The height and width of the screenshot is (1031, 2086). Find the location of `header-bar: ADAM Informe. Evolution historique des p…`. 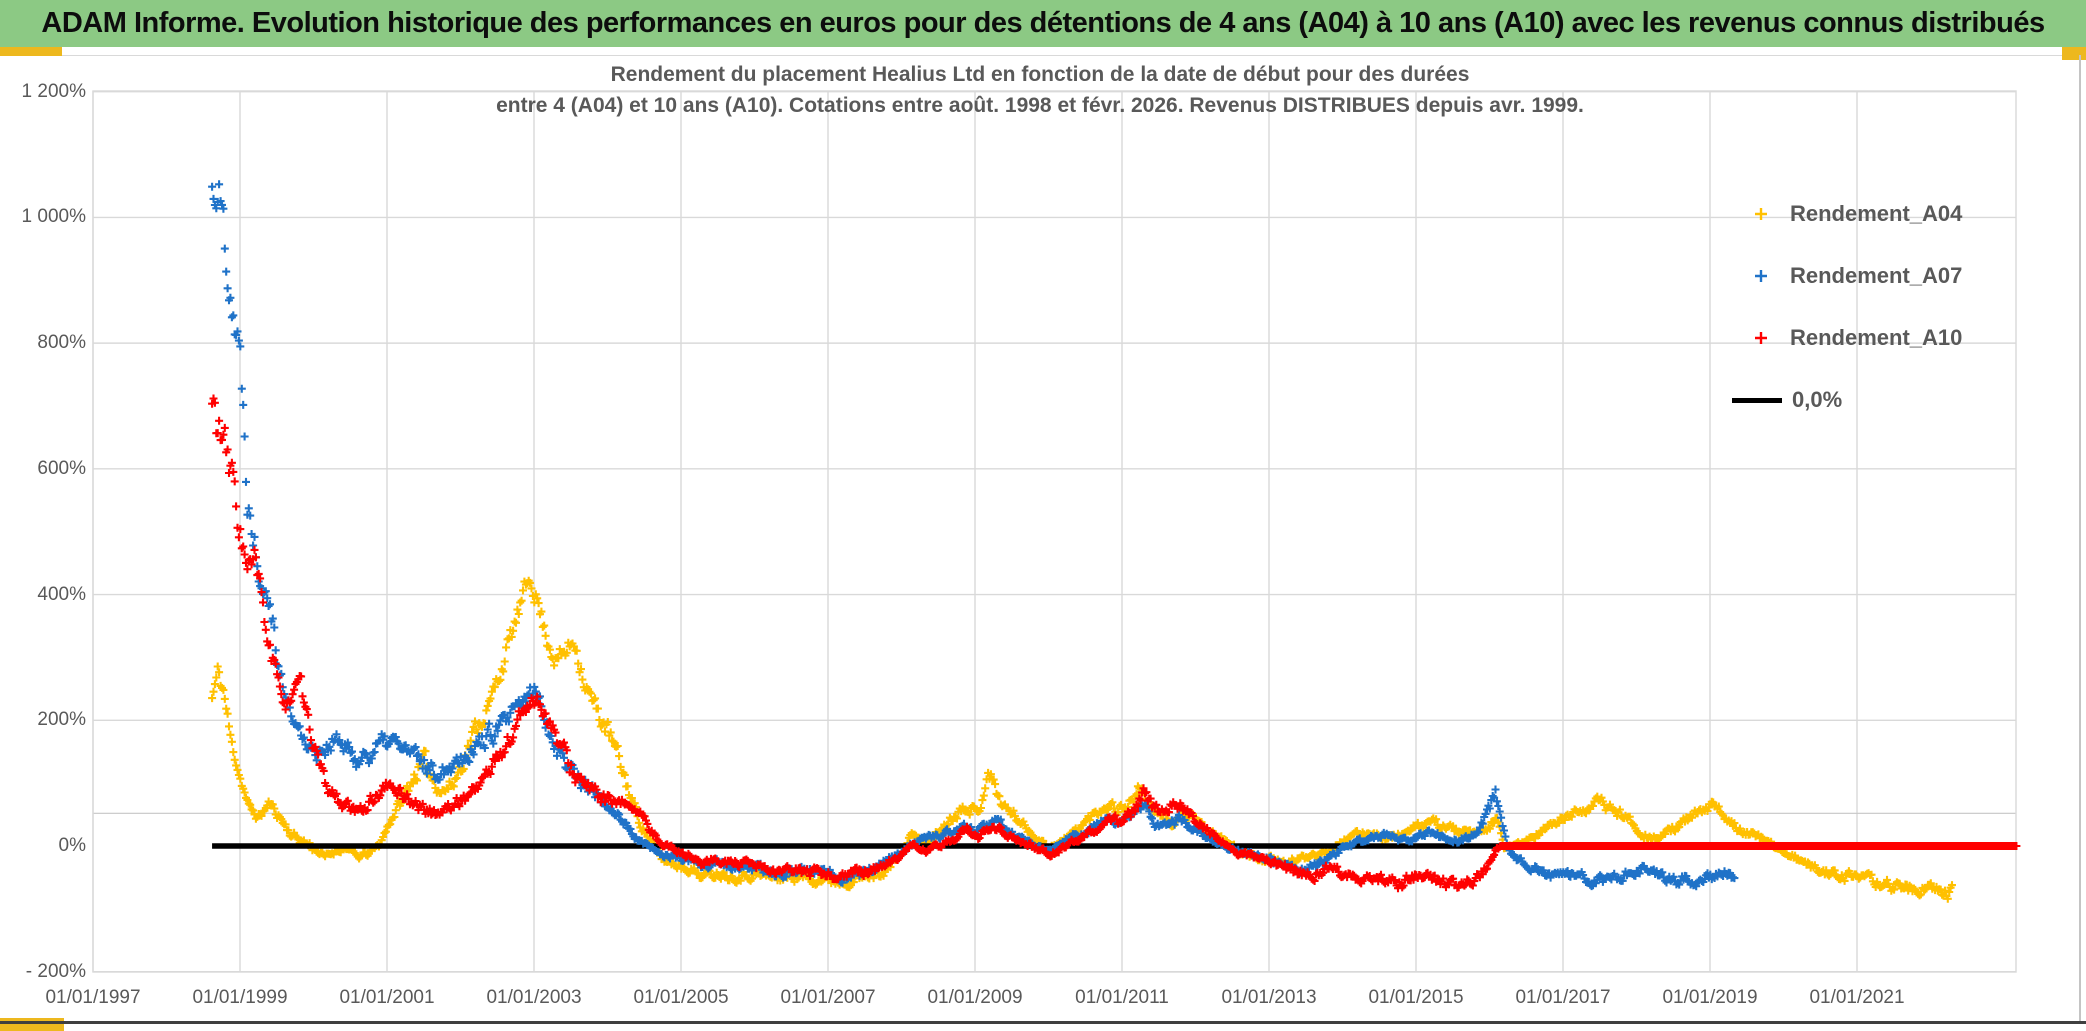

header-bar: ADAM Informe. Evolution historique des p… is located at coordinates (1043, 23).